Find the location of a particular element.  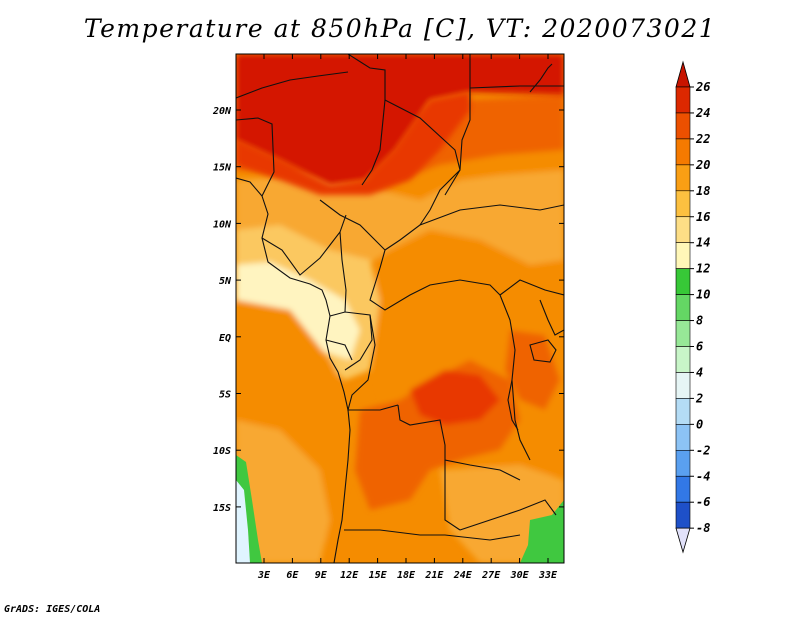

border-chad-sudan is located at coordinates (422, 175).